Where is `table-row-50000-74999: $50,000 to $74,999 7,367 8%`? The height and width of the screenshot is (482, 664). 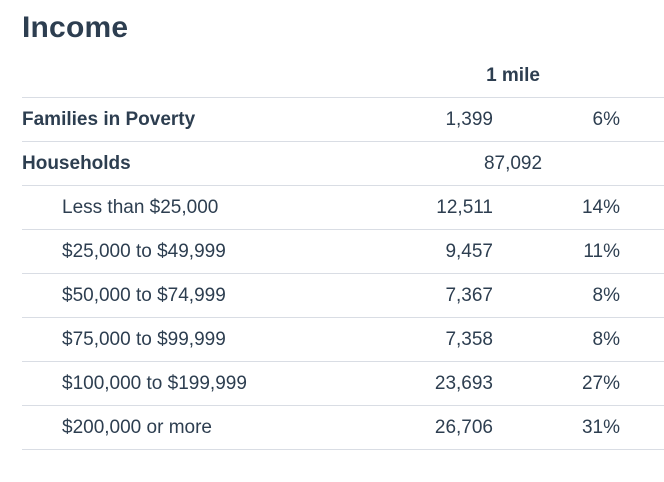 table-row-50000-74999: $50,000 to $74,999 7,367 8% is located at coordinates (343, 296).